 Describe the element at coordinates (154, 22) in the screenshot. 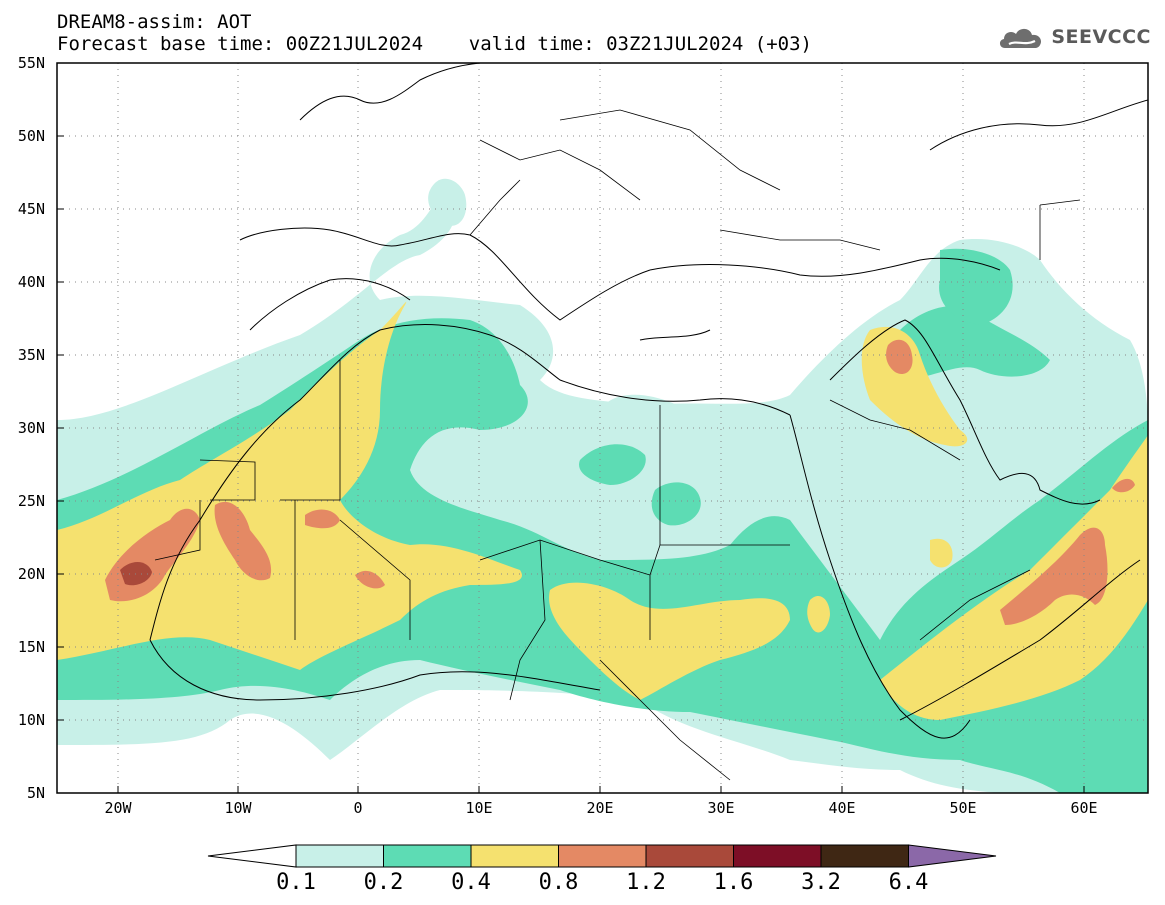

I see `map-title: DREAM8-assim: AOT` at that location.